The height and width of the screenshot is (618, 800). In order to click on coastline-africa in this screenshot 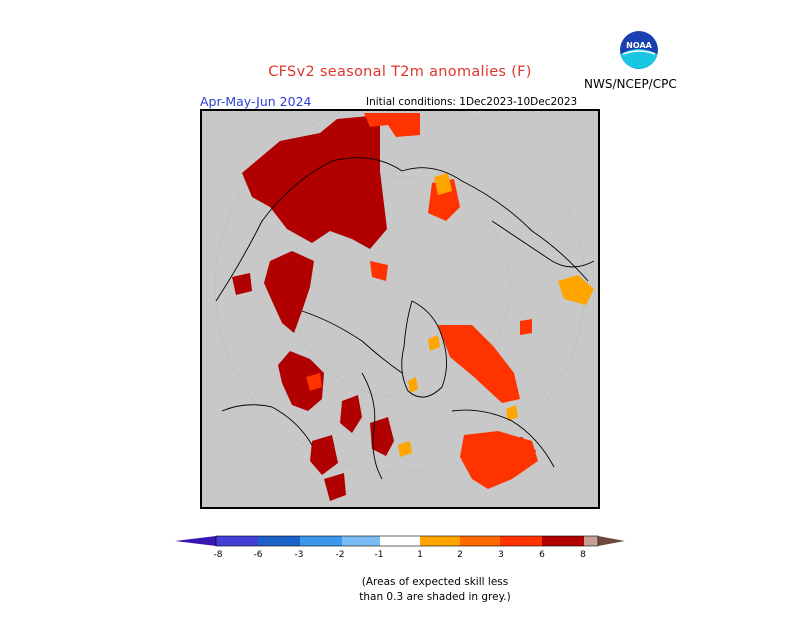, I will do `click(372, 426)`.